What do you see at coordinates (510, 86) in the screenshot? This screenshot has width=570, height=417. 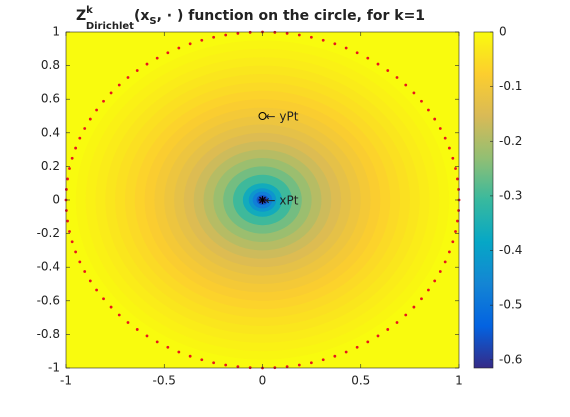 I see `colorbar-tick-label: -0.1` at bounding box center [510, 86].